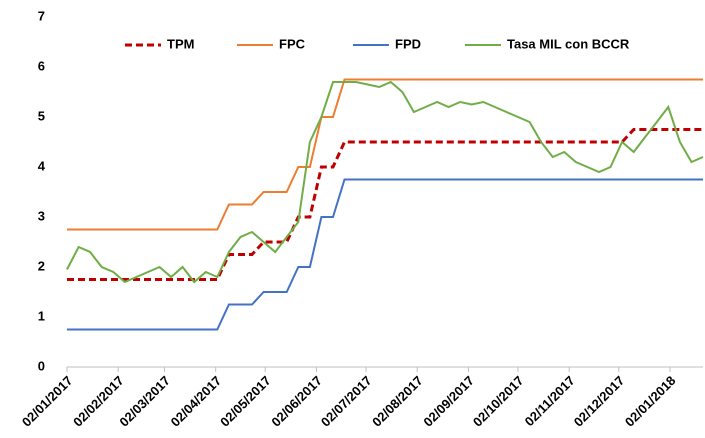 This screenshot has height=438, width=705. What do you see at coordinates (41, 215) in the screenshot?
I see `y-tick-label: 3` at bounding box center [41, 215].